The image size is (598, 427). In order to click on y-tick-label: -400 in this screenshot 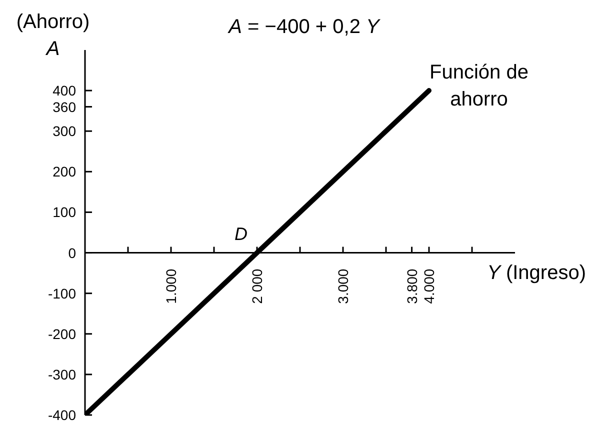, I will do `click(62, 415)`.